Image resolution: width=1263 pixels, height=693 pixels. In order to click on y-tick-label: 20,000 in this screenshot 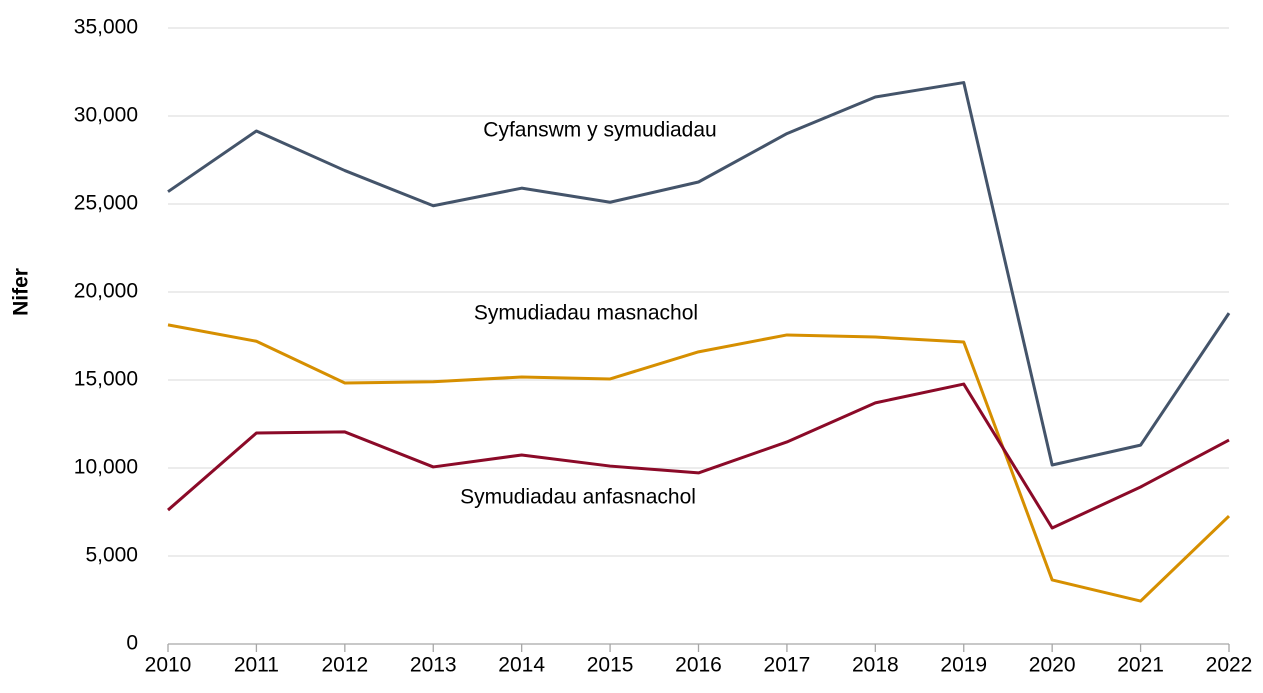, I will do `click(106, 291)`.